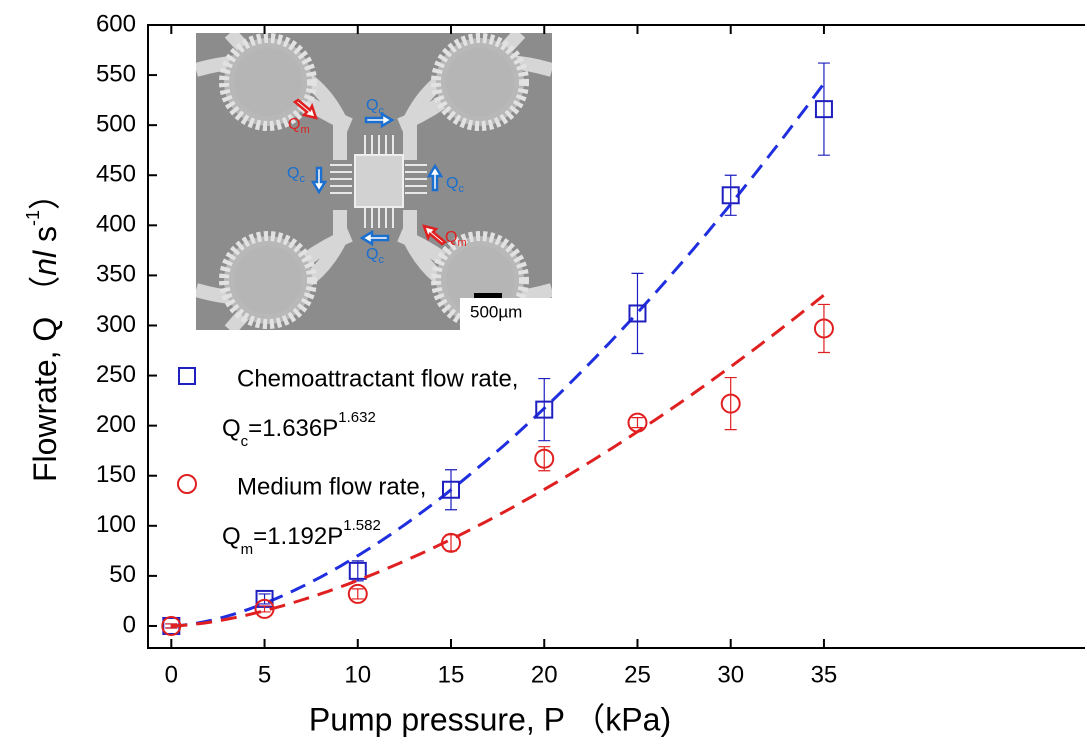 Image resolution: width=1087 pixels, height=753 pixels. What do you see at coordinates (116, 324) in the screenshot?
I see `y-tick-label: 300` at bounding box center [116, 324].